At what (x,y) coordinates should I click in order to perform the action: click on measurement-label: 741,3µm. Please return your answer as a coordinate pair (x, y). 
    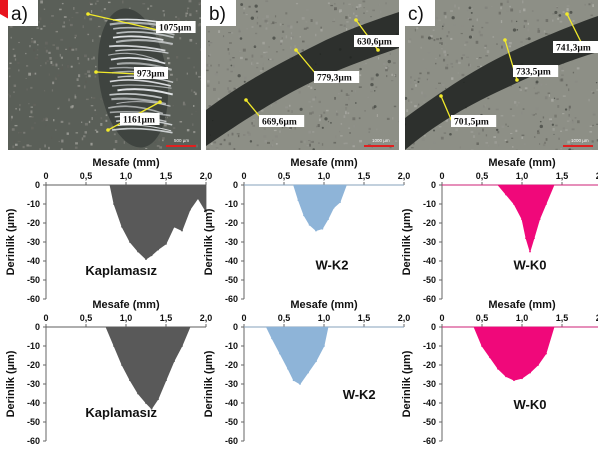
    Looking at the image, I should click on (573, 49).